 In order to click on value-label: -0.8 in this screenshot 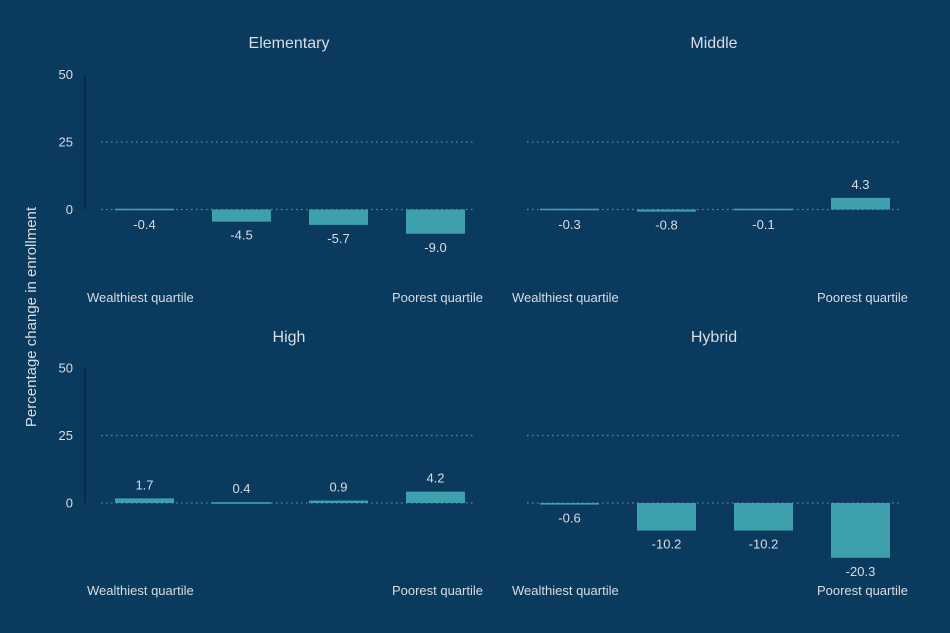, I will do `click(666, 225)`.